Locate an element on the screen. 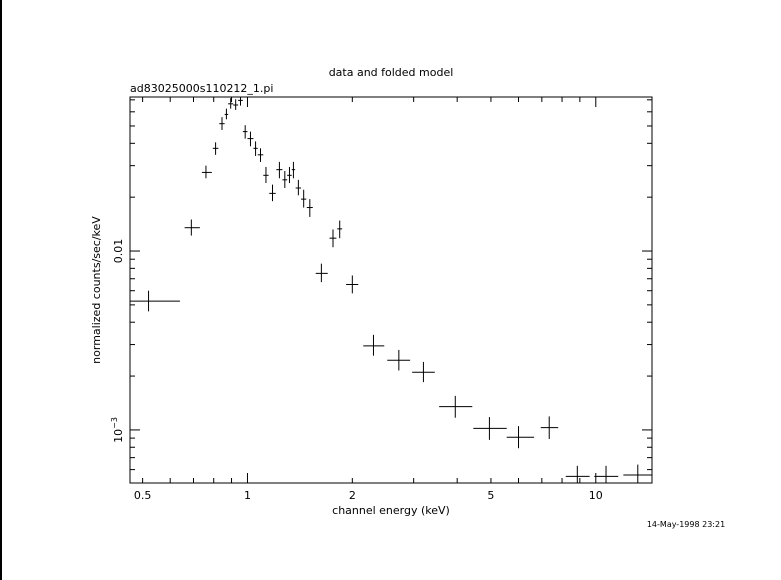 This screenshot has width=781, height=580. chart-subtitle: ad83025000s110212_1.pi is located at coordinates (201, 88).